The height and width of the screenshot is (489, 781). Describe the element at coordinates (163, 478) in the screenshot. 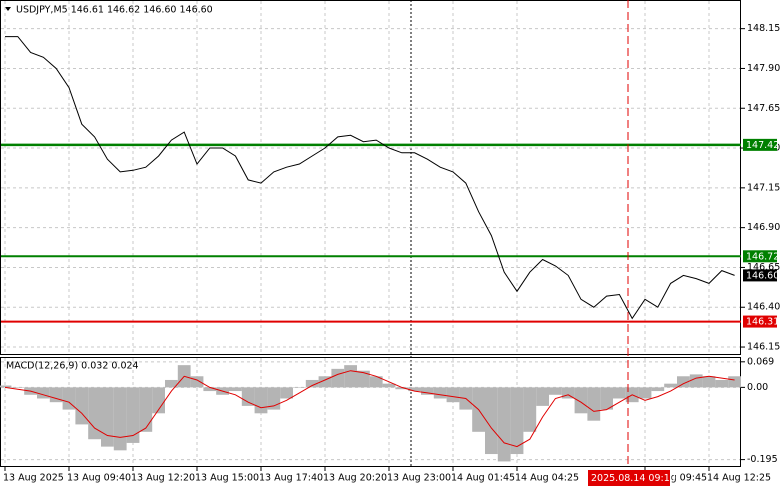

I see `x-tick-label: 13 Aug 12:20` at that location.